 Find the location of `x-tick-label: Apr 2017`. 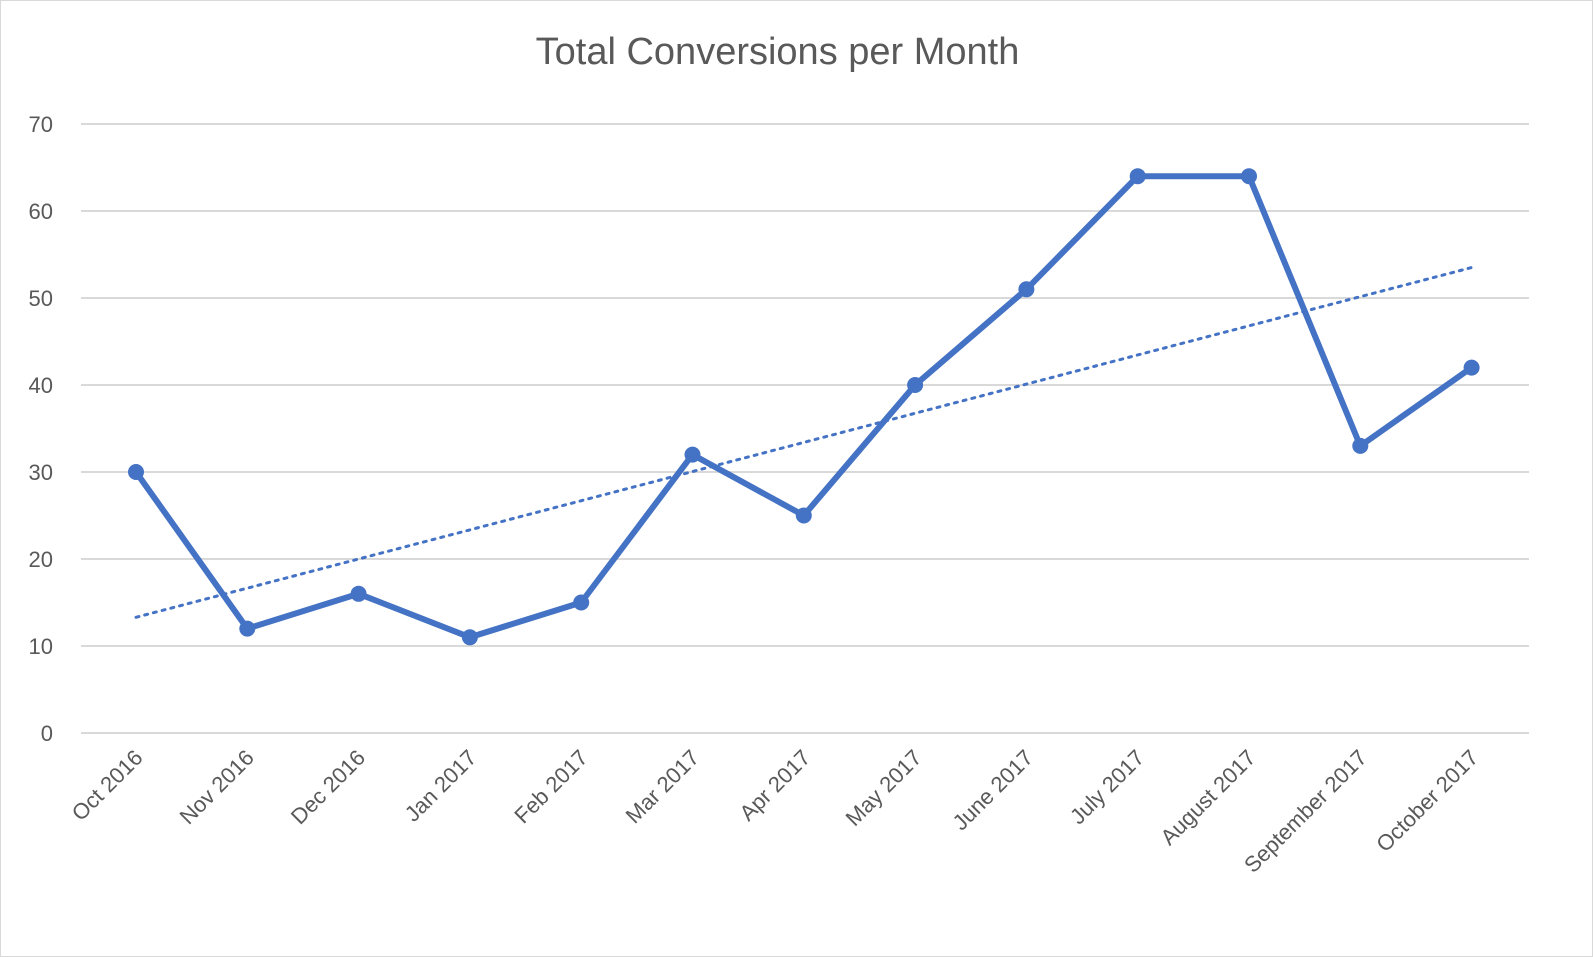

x-tick-label: Apr 2017 is located at coordinates (775, 785).